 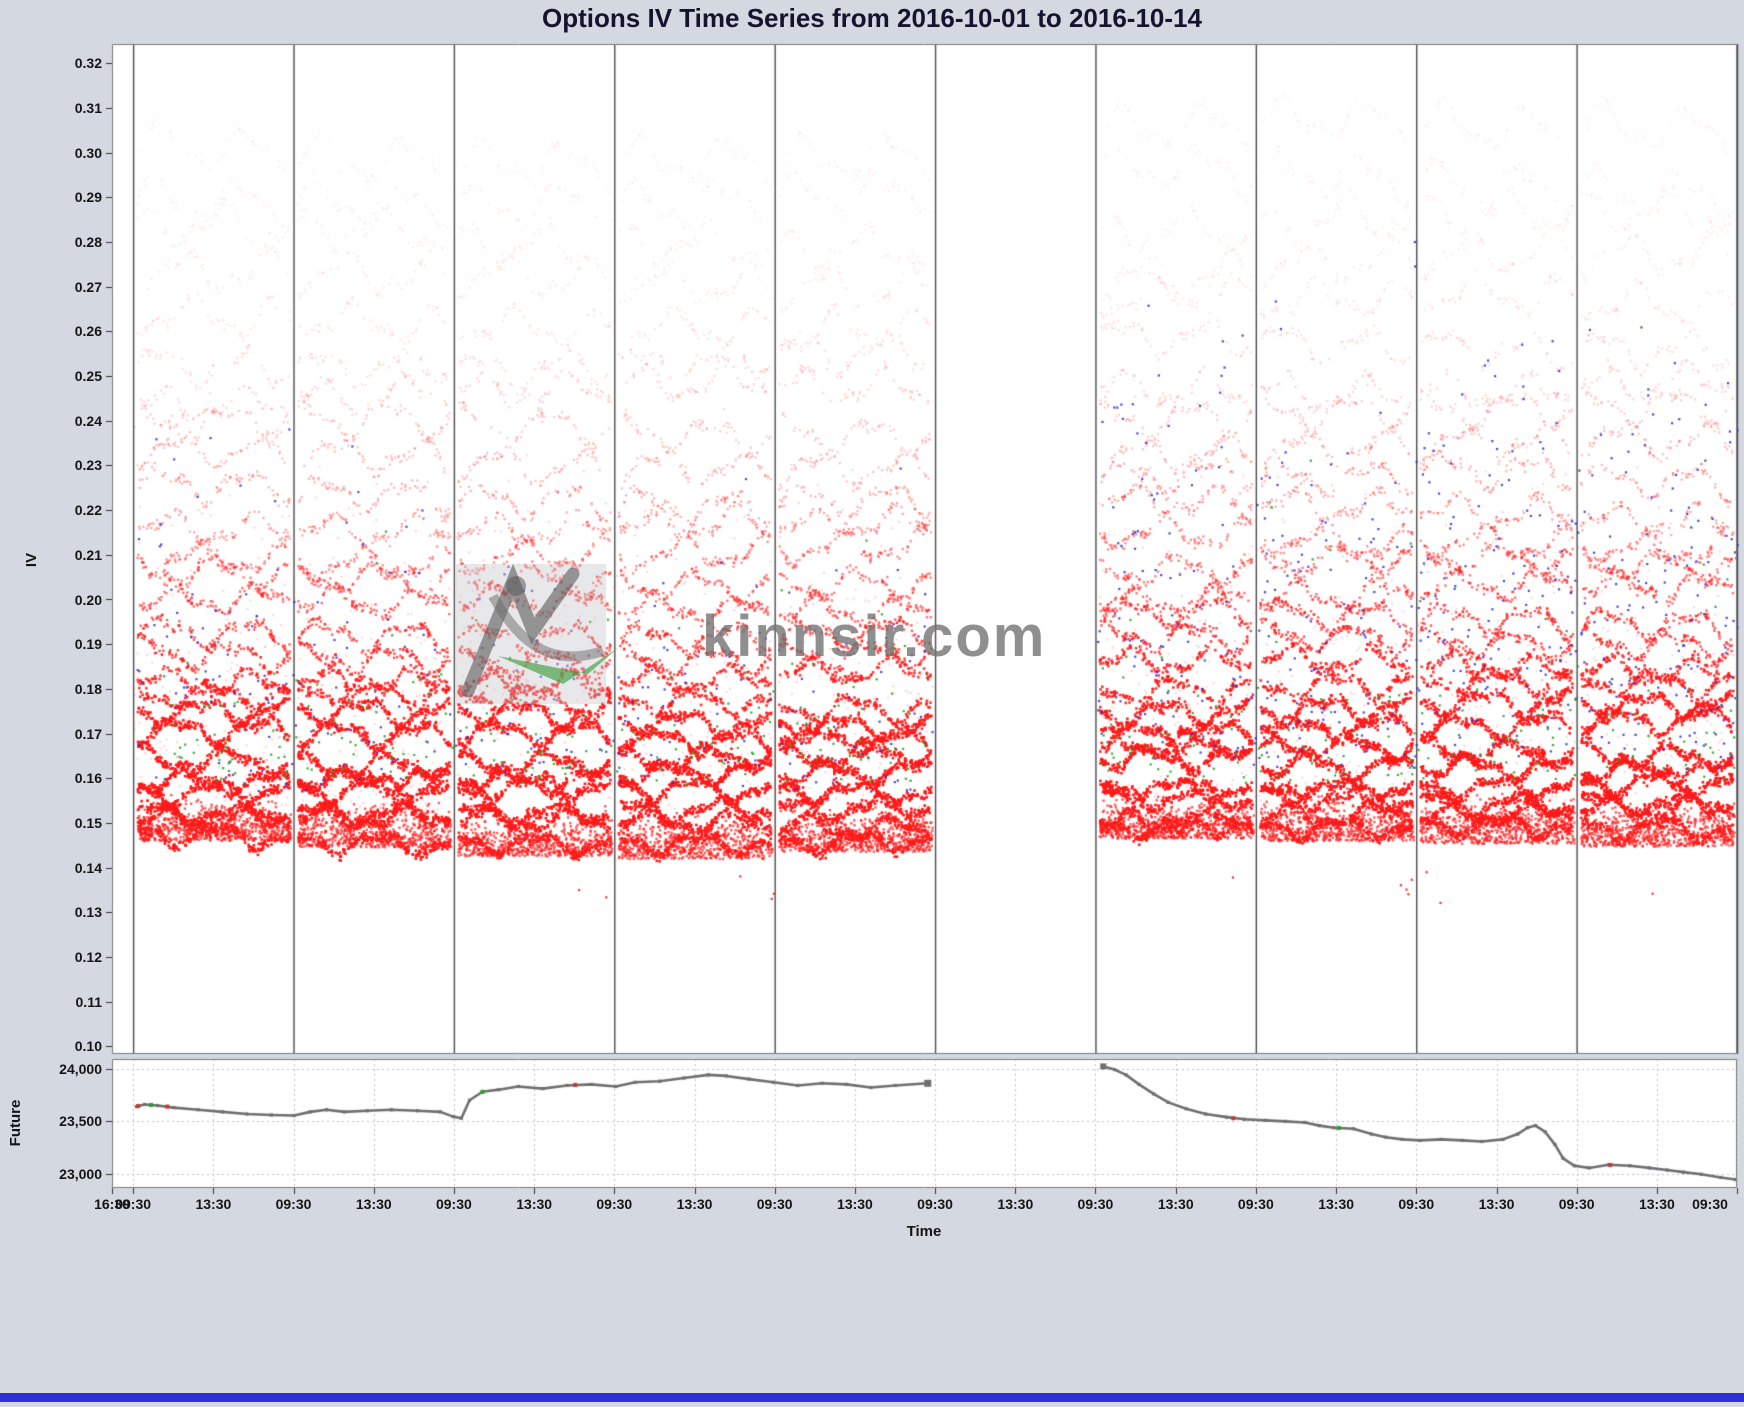 What do you see at coordinates (88, 599) in the screenshot?
I see `main-y-tick-label: 0.20` at bounding box center [88, 599].